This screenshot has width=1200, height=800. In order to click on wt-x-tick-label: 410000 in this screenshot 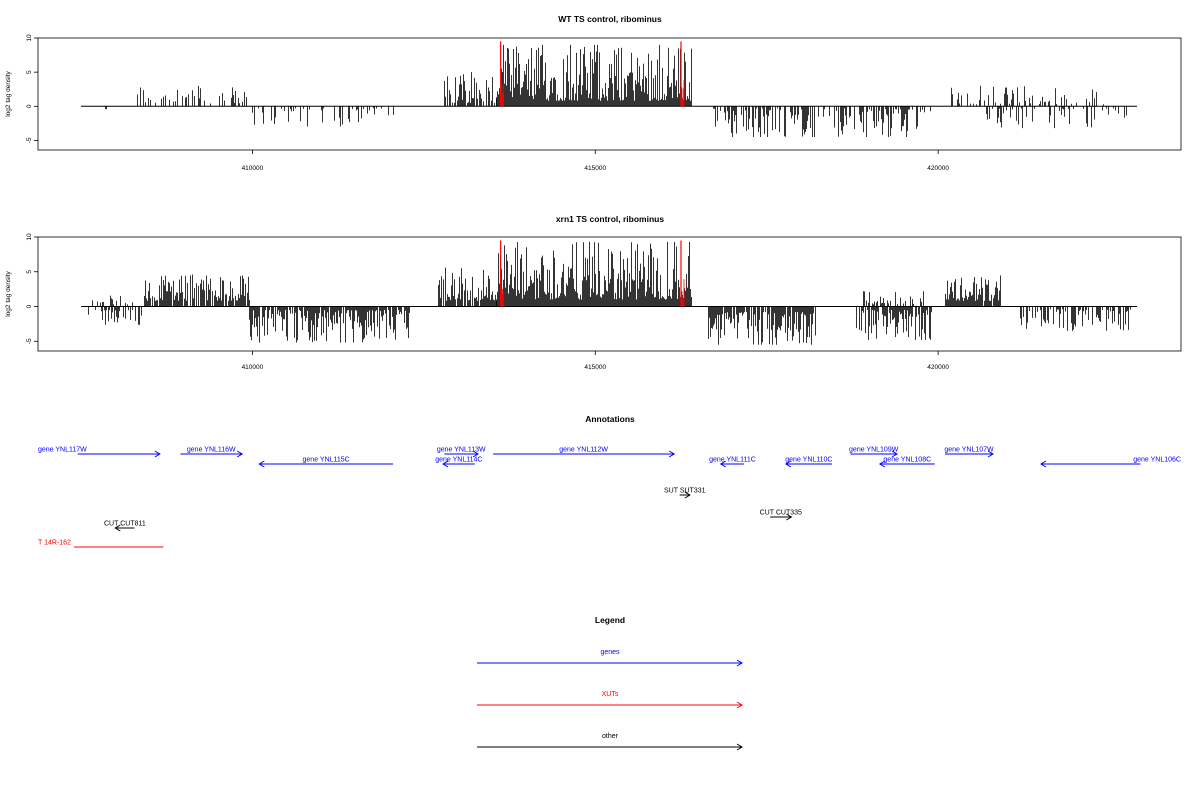, I will do `click(253, 168)`.